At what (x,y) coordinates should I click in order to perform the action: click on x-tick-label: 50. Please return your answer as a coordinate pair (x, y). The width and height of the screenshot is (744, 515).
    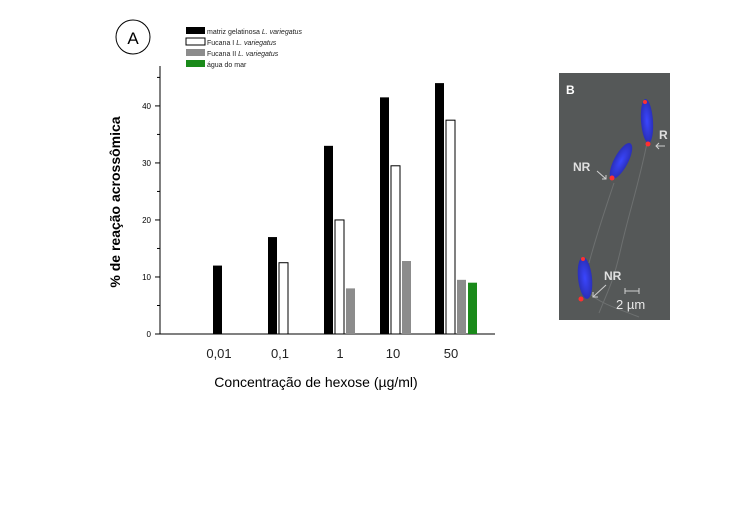
    Looking at the image, I should click on (451, 353).